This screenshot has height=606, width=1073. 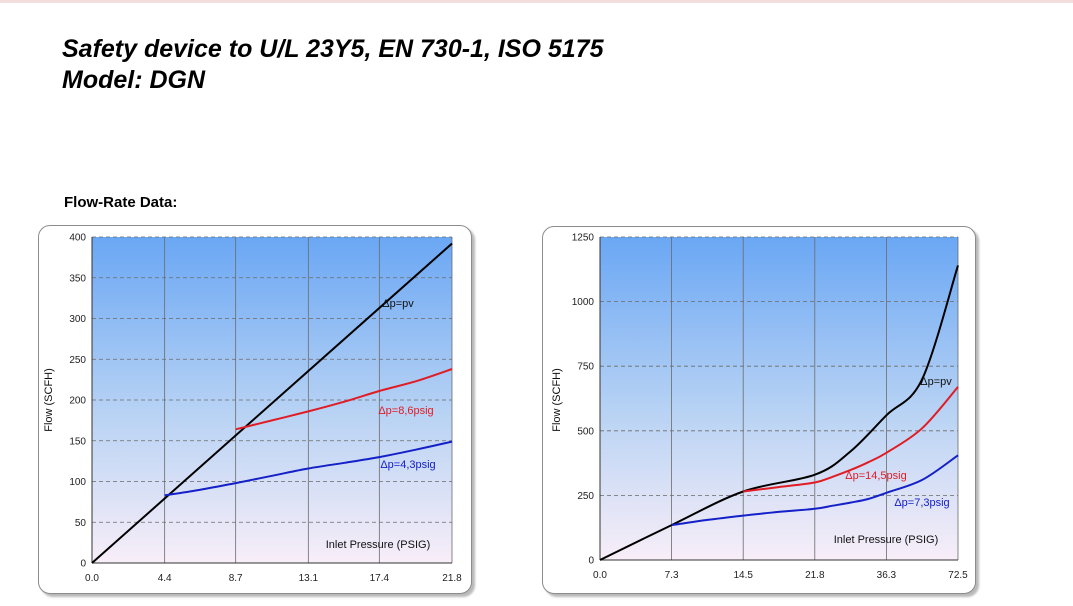 What do you see at coordinates (77, 319) in the screenshot?
I see `y-tick-label: 300` at bounding box center [77, 319].